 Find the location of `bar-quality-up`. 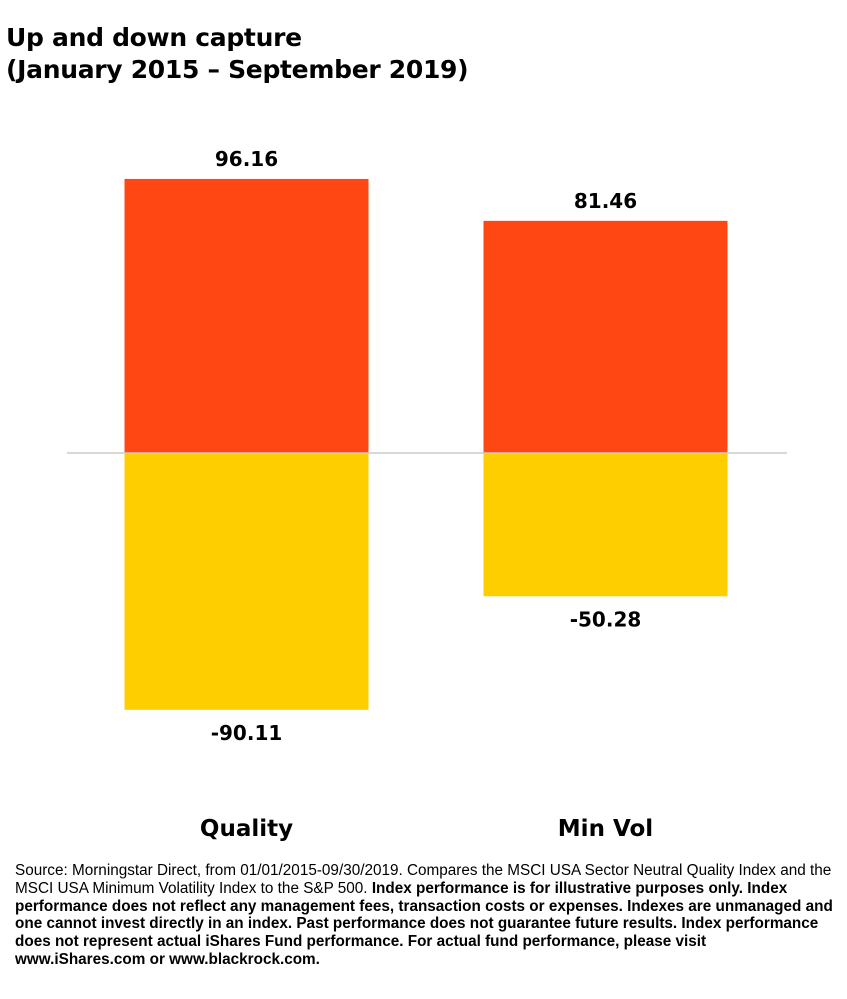

bar-quality-up is located at coordinates (246, 315).